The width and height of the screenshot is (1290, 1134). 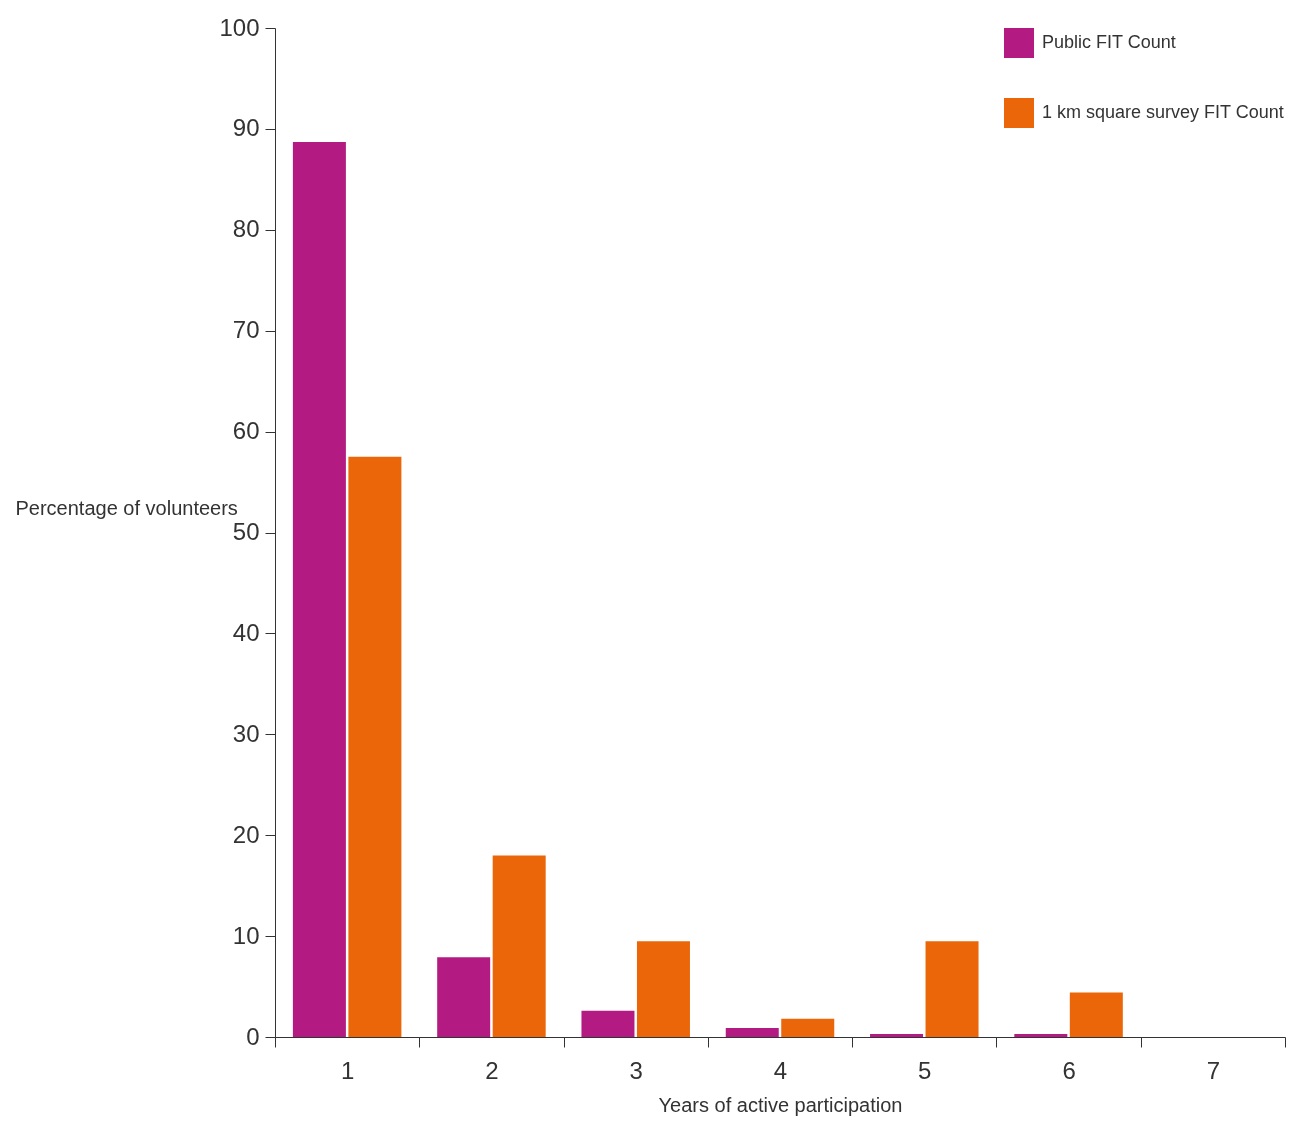 What do you see at coordinates (246, 935) in the screenshot?
I see `y-tick-label: 10` at bounding box center [246, 935].